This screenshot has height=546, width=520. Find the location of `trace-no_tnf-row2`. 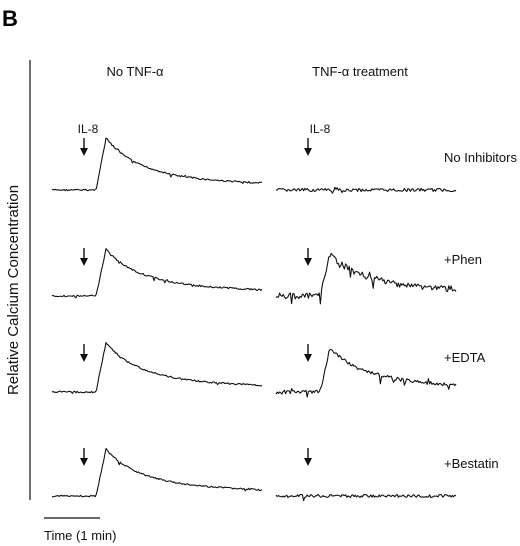

trace-no_tnf-row2 is located at coordinates (157, 273).